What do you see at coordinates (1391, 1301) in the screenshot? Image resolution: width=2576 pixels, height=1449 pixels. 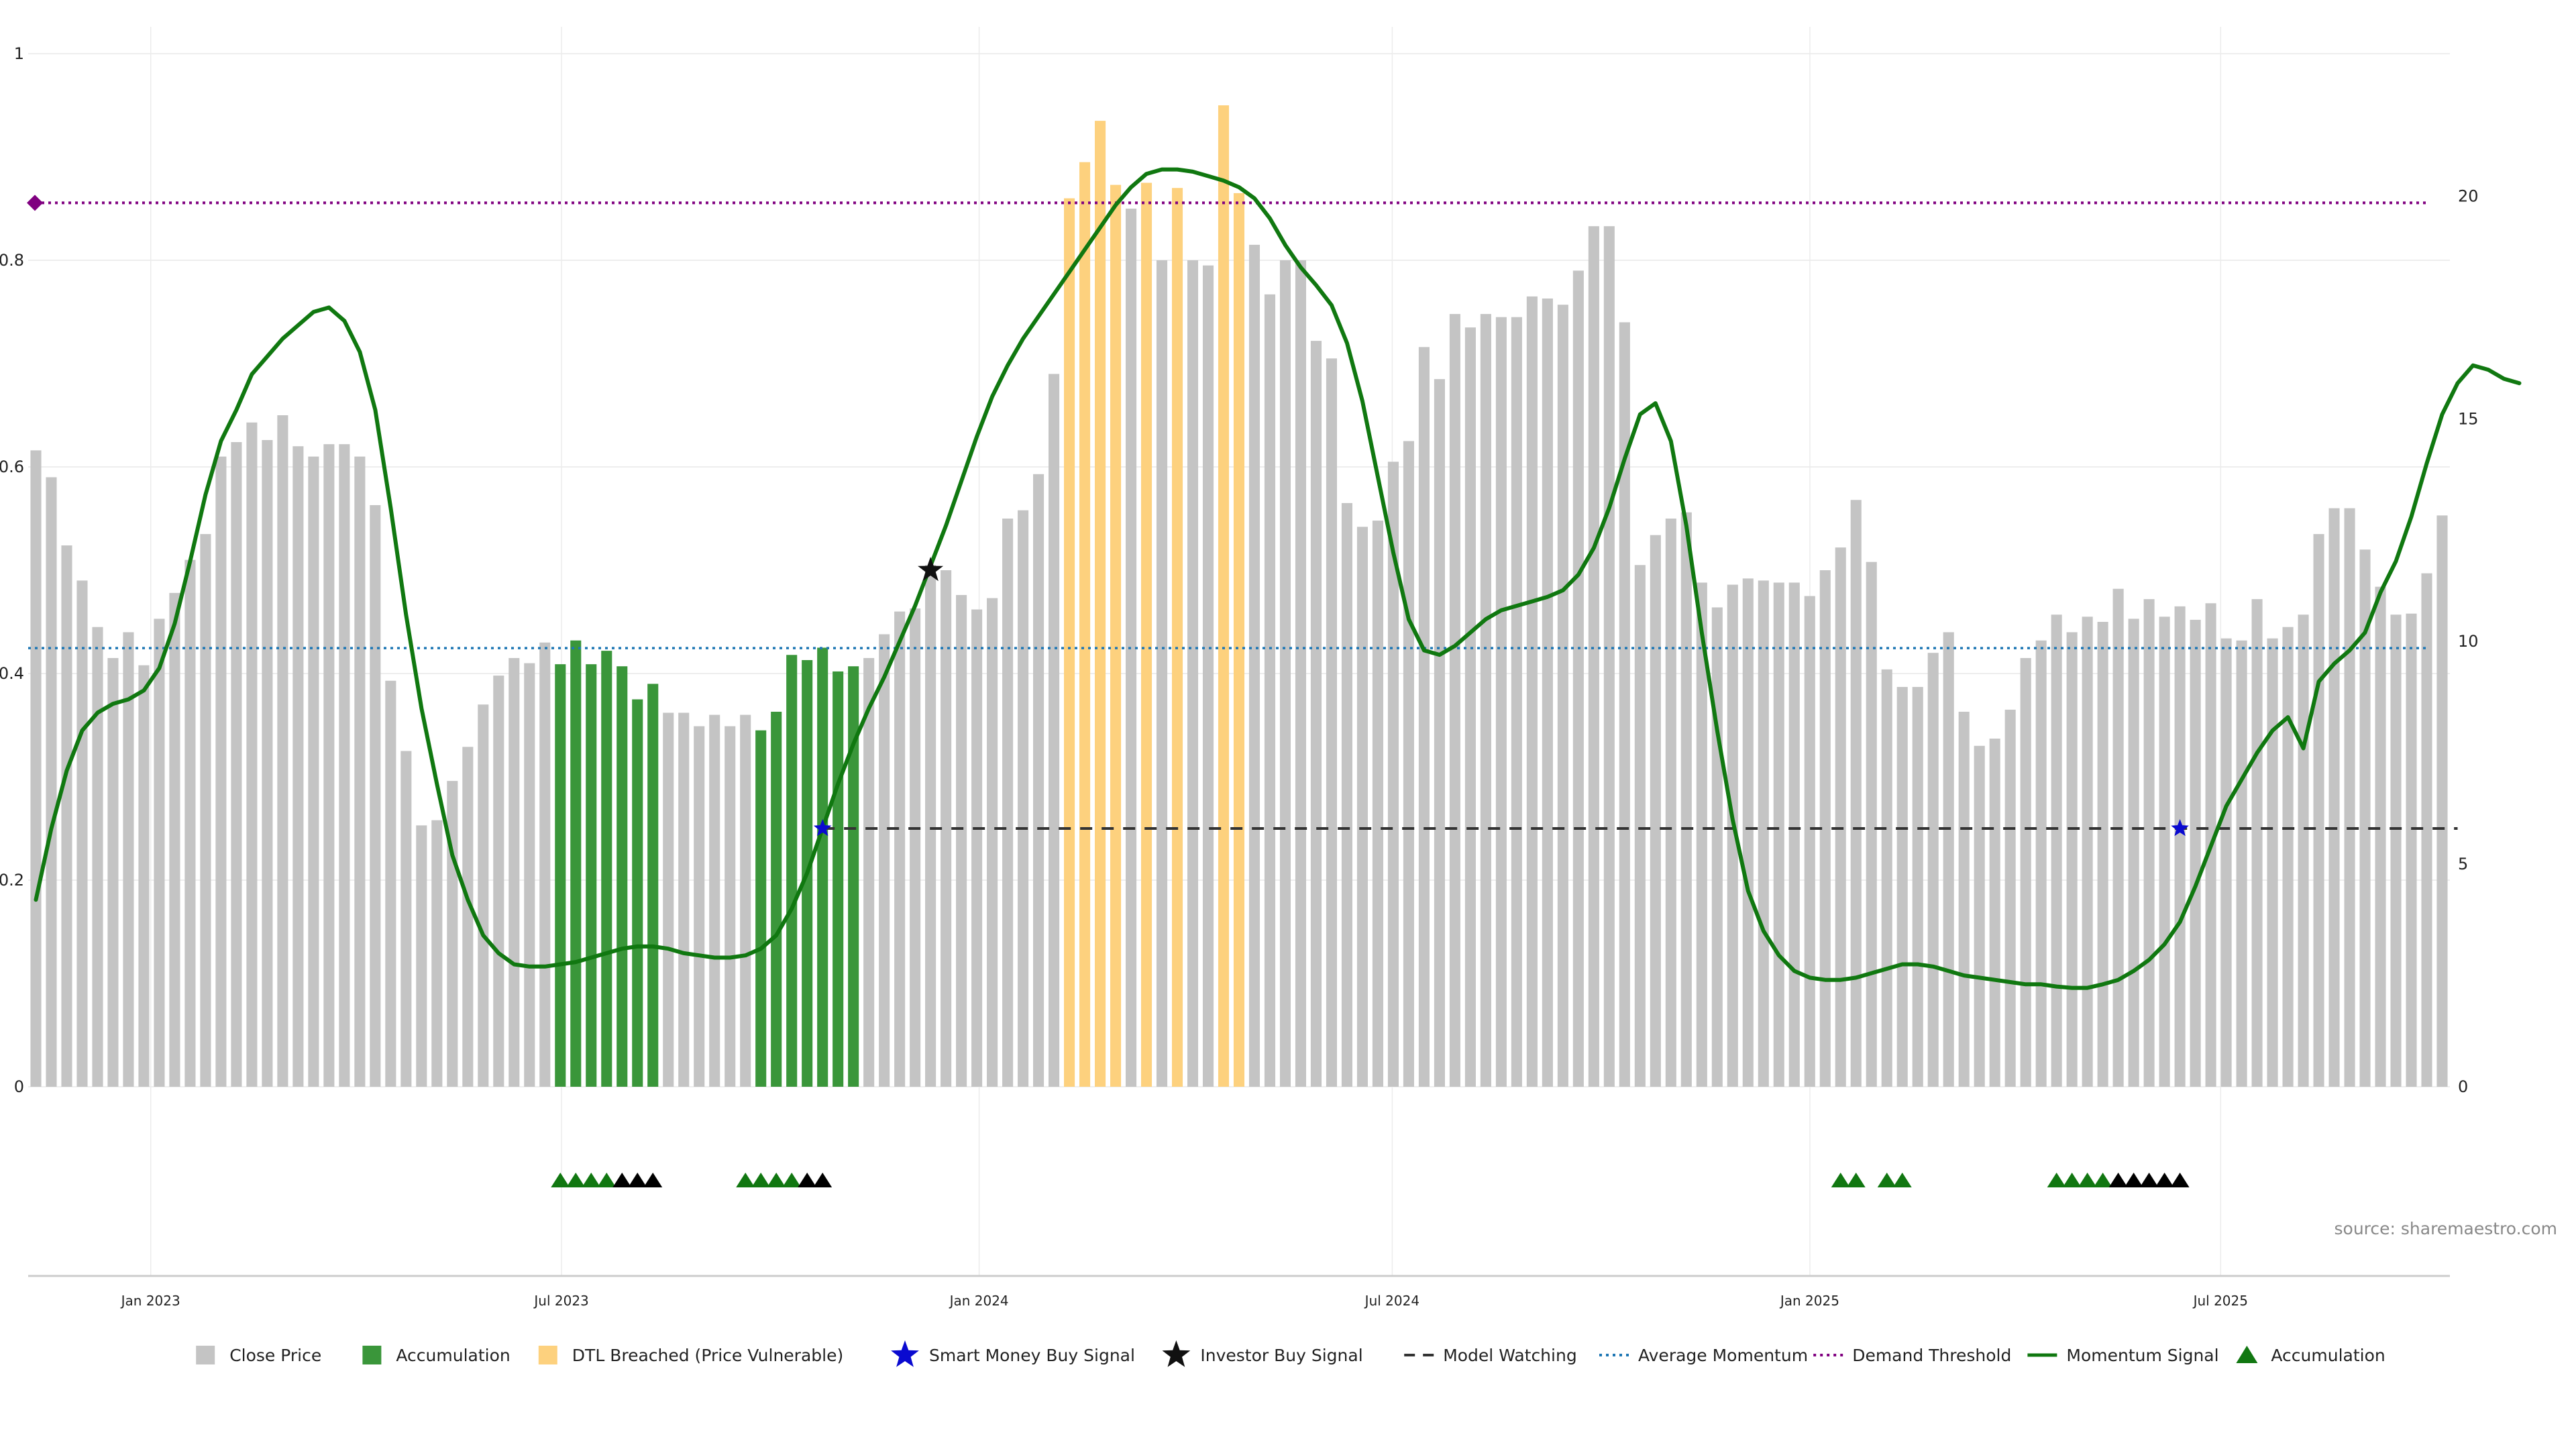 I see `x-tick-label: Jul 2024` at bounding box center [1391, 1301].